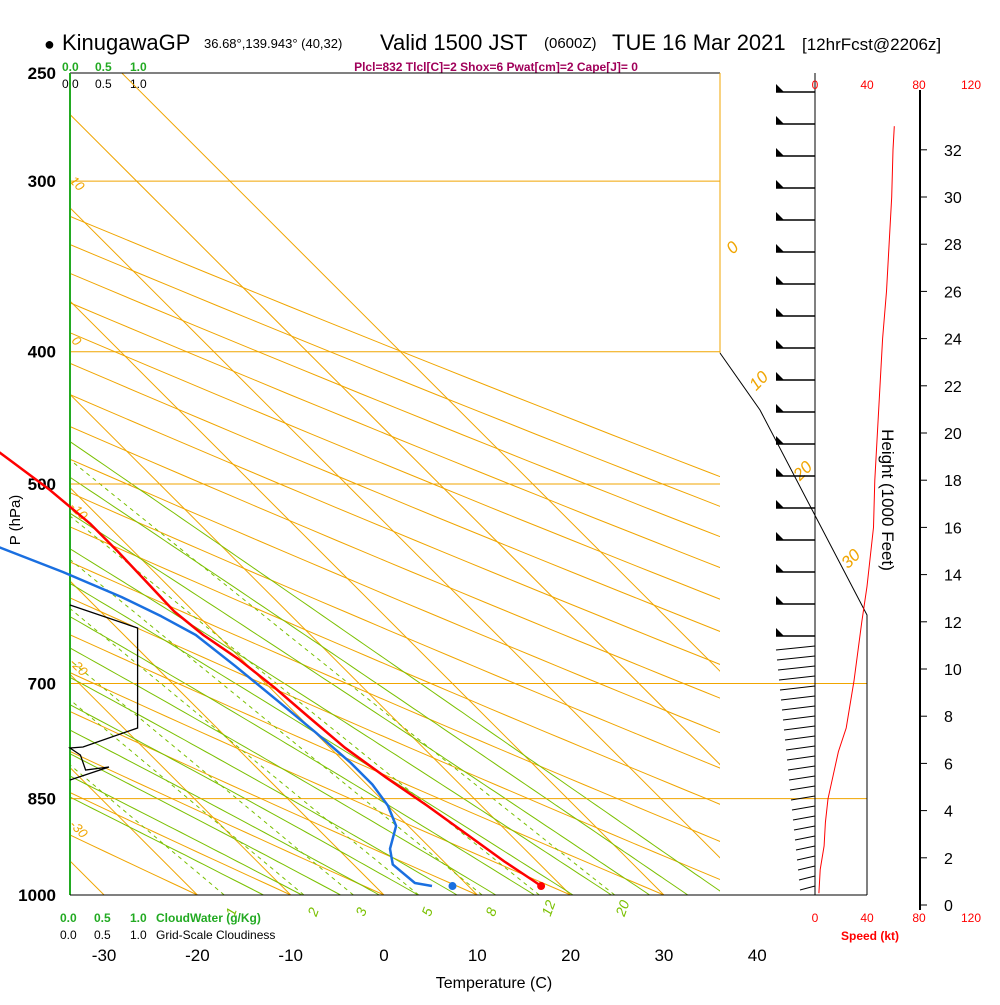  Describe the element at coordinates (68, 918) in the screenshot. I see `bottom-cloud-water-0: 0.0` at that location.